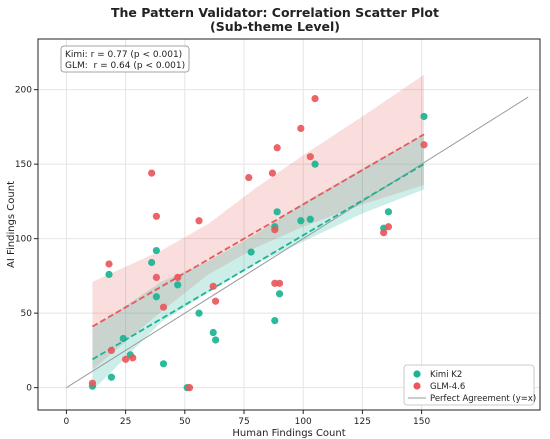  I want to click on y-tick-label: 200, so click(23, 91).